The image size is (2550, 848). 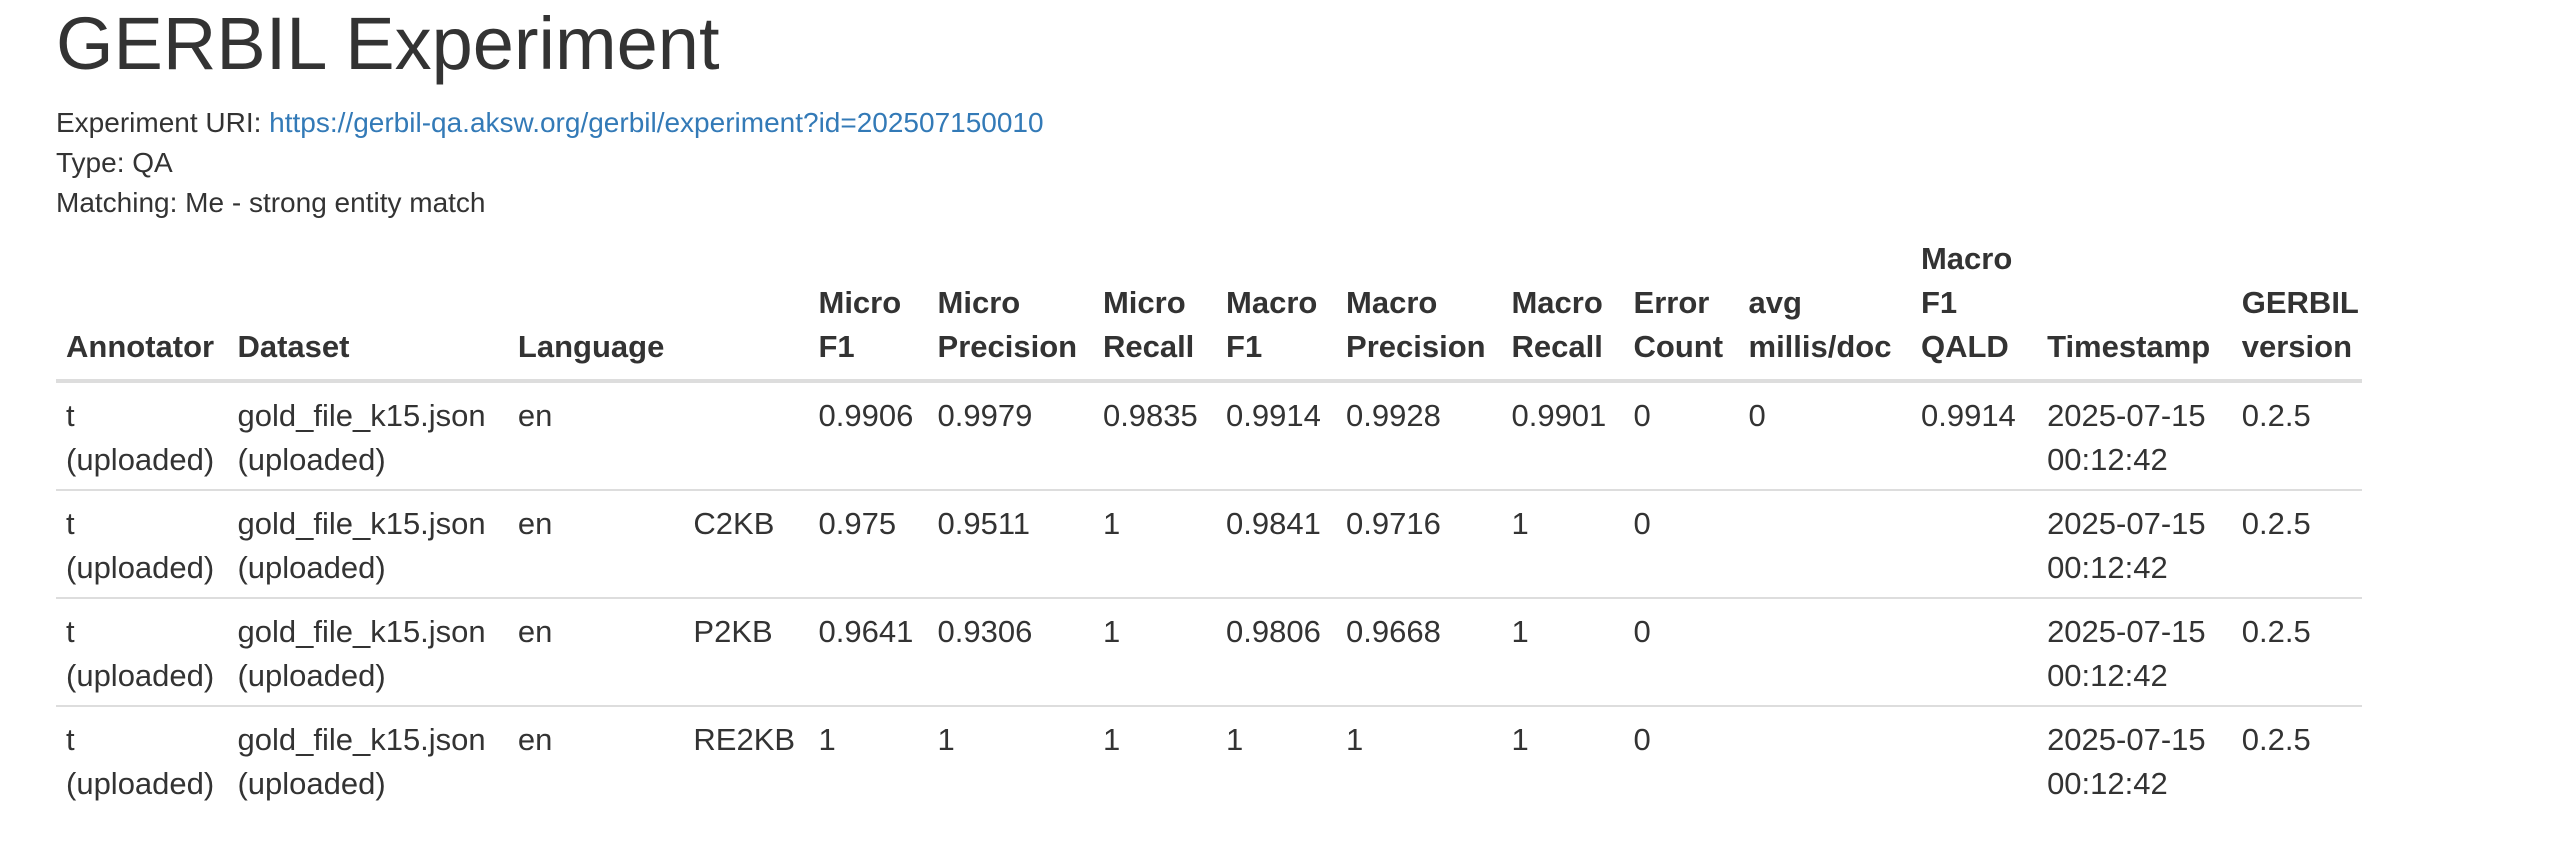 I want to click on cell-experiment-type: C2KB, so click(x=746, y=544).